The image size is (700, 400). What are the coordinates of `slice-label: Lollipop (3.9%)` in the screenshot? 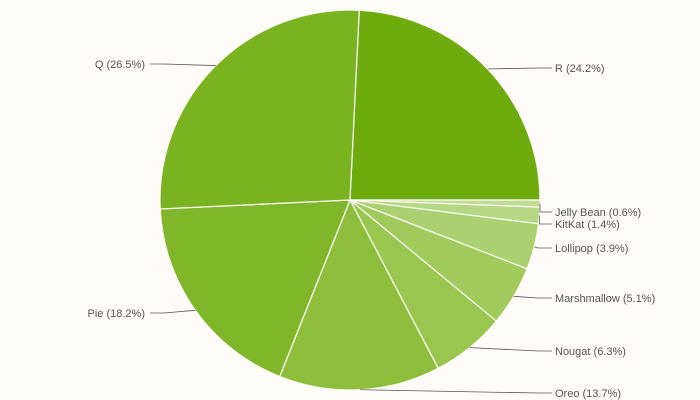 It's located at (591, 249).